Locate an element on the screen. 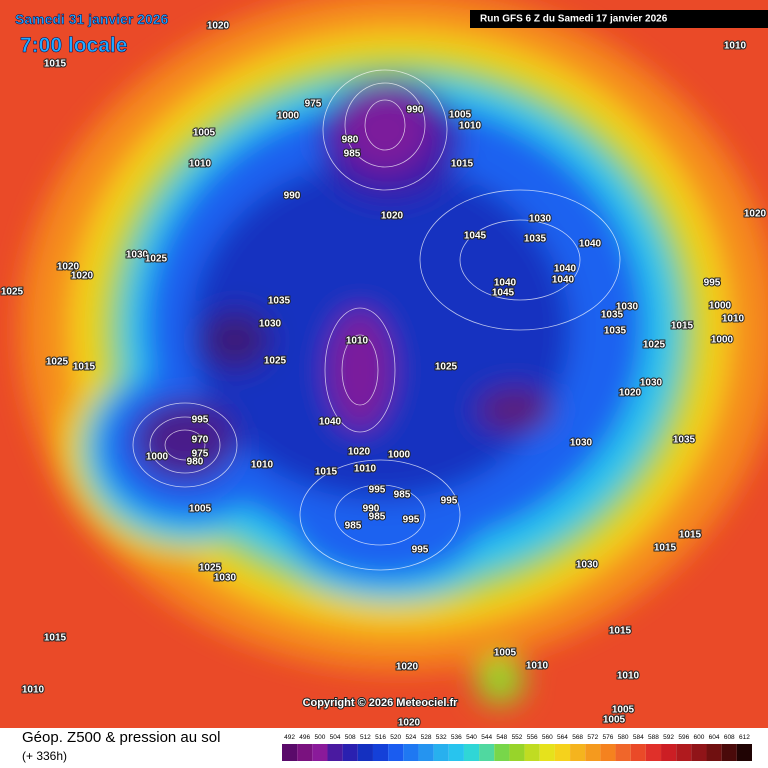  colorbar-label: 600 is located at coordinates (699, 737).